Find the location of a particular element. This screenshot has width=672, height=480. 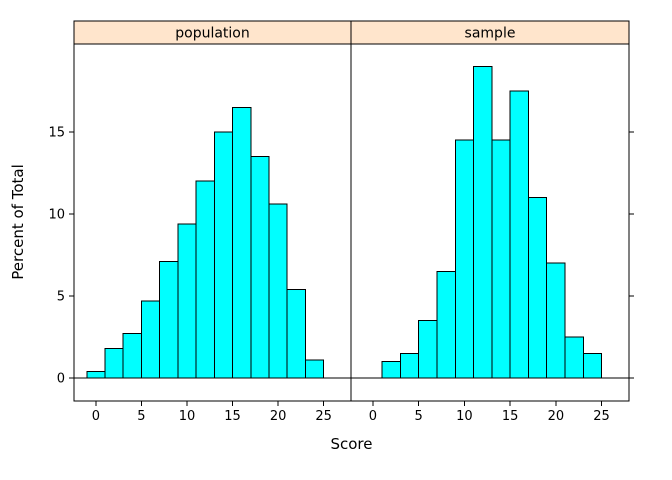

y-tick-label: 0 is located at coordinates (61, 379).